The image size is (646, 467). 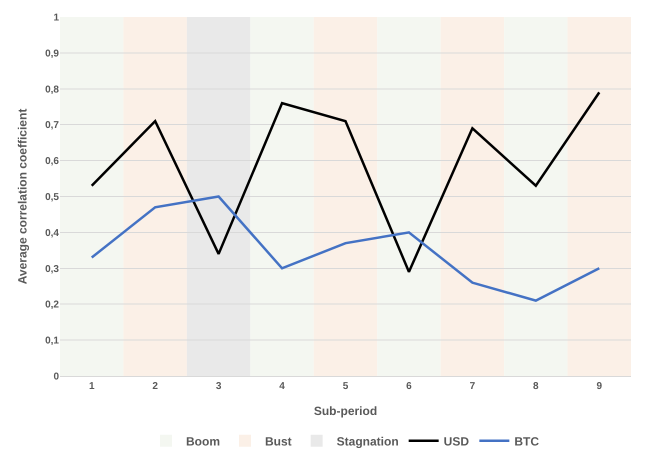 I want to click on legend-label: BTC, so click(x=527, y=441).